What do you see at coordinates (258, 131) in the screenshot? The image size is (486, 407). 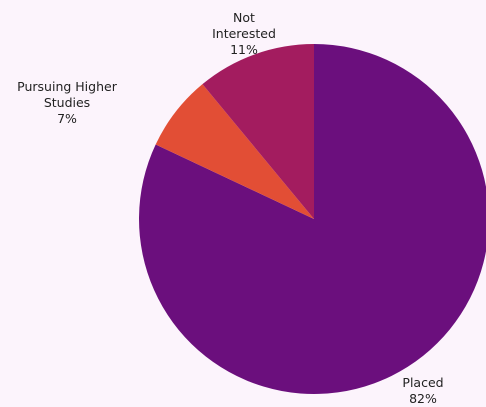 I see `pie-slice-not-interested` at bounding box center [258, 131].